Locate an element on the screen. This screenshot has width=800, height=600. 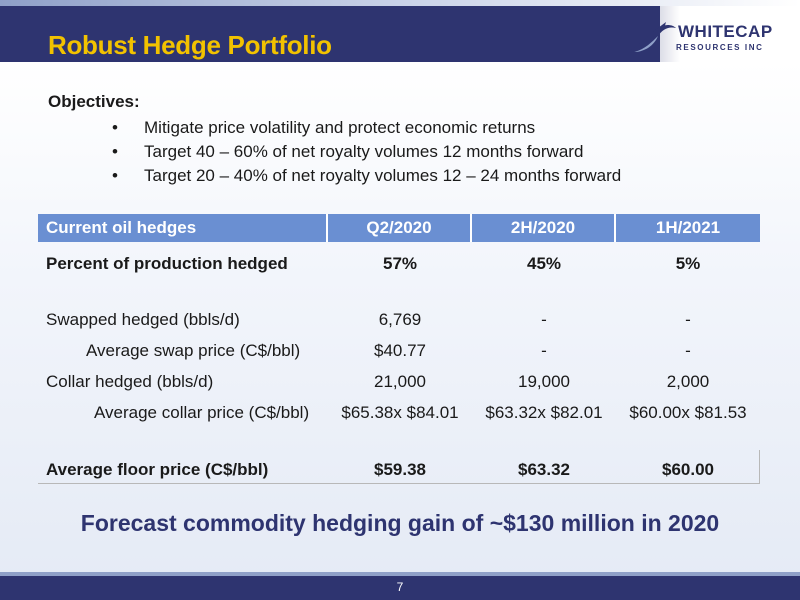
header-cell-1h-2021: 1H/2021 is located at coordinates (688, 228).